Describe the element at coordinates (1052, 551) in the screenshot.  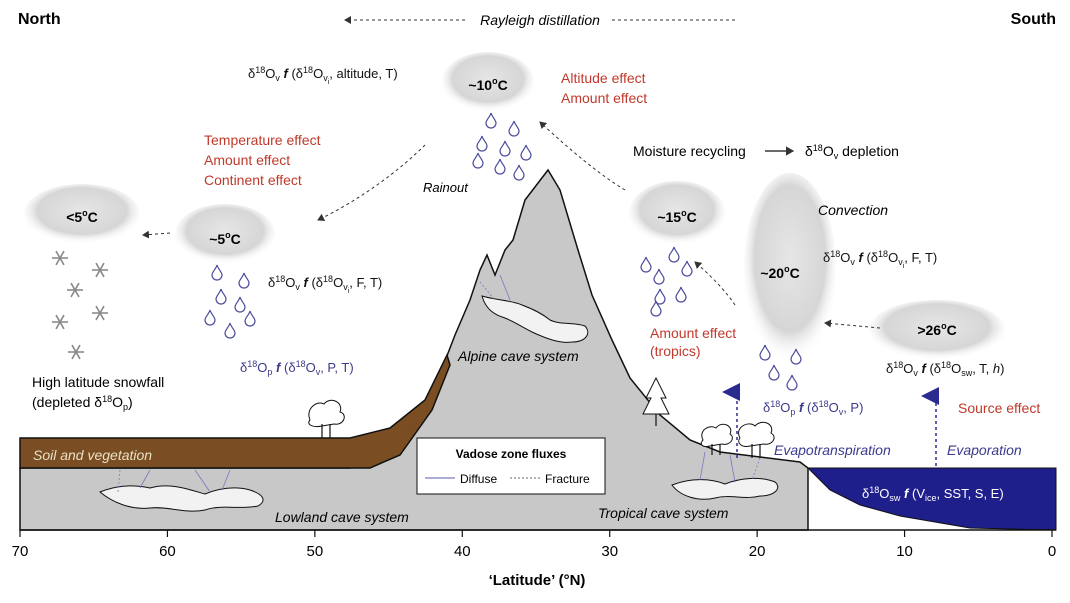
I see `axis-tick-label: 0` at that location.